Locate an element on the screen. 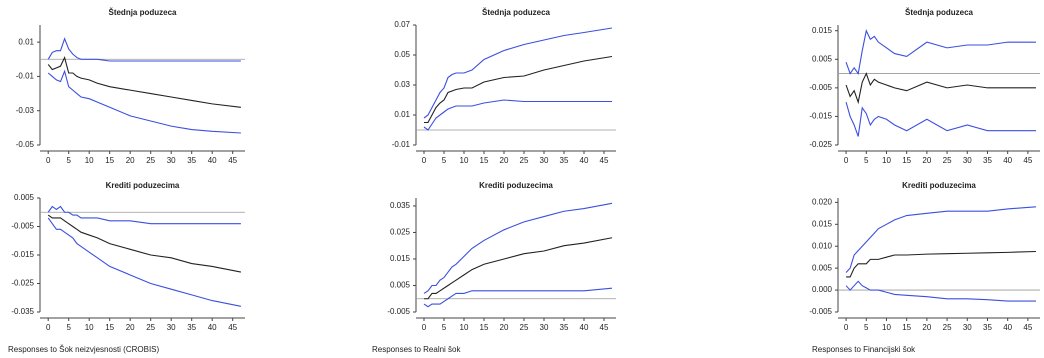 The image size is (1044, 358). y-tick-label: 0.010 is located at coordinates (822, 245).